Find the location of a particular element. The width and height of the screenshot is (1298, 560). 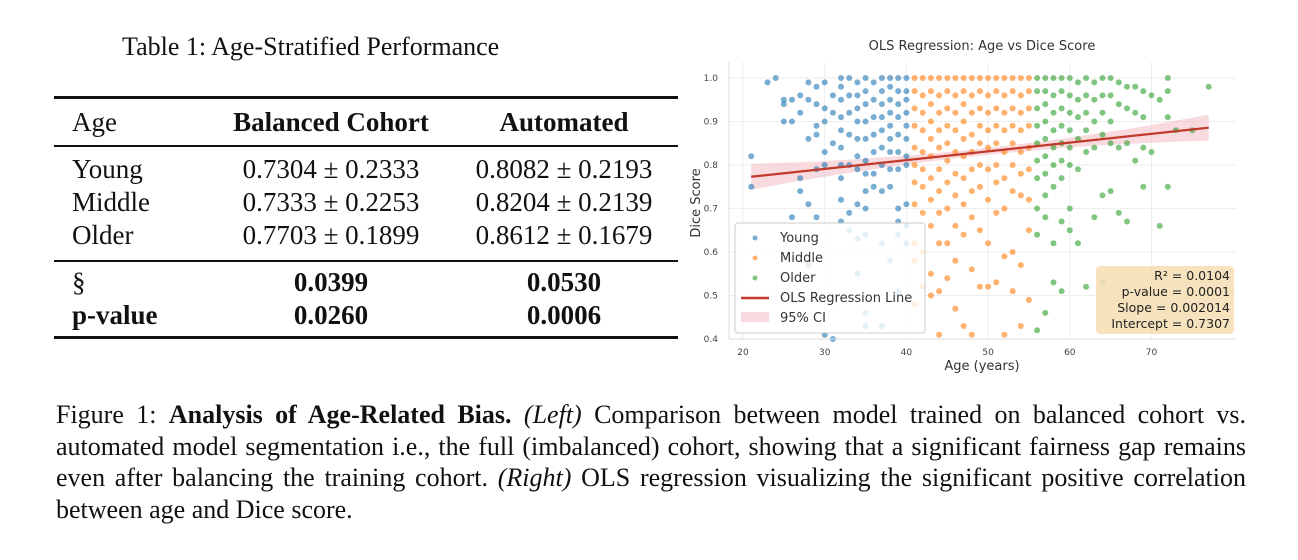

cell-balanced: 0.7333 ± 0.2253 is located at coordinates (331, 202).